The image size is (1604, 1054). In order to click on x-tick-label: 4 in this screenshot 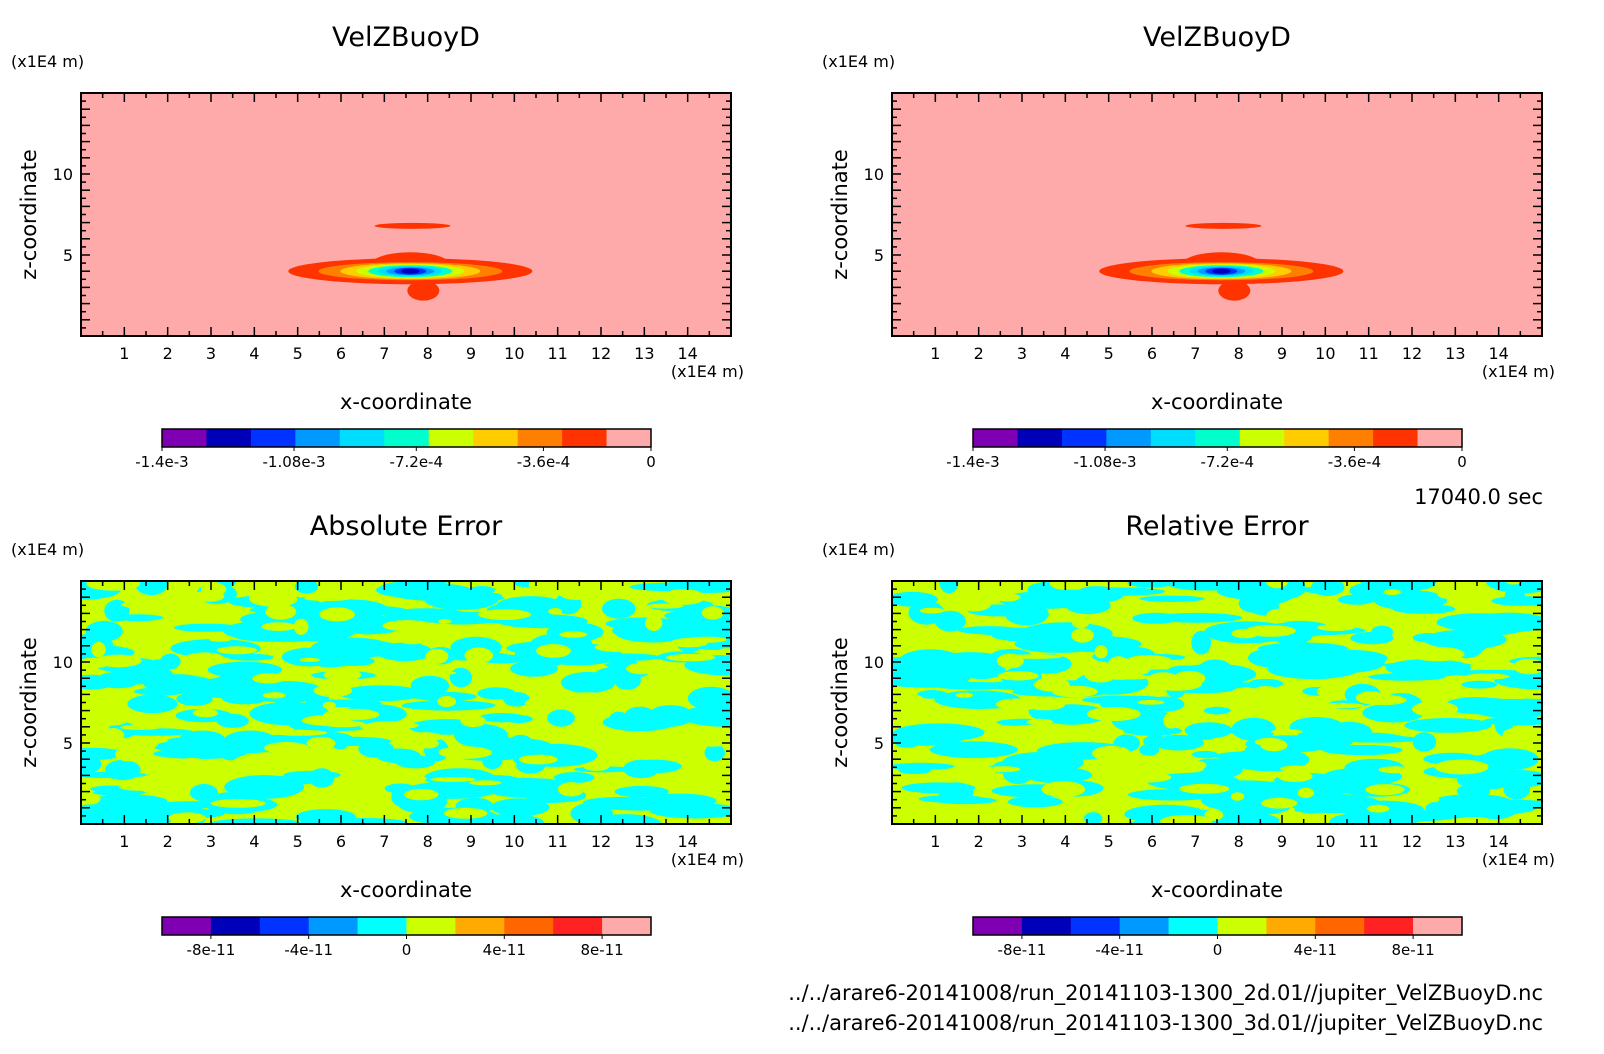, I will do `click(254, 353)`.